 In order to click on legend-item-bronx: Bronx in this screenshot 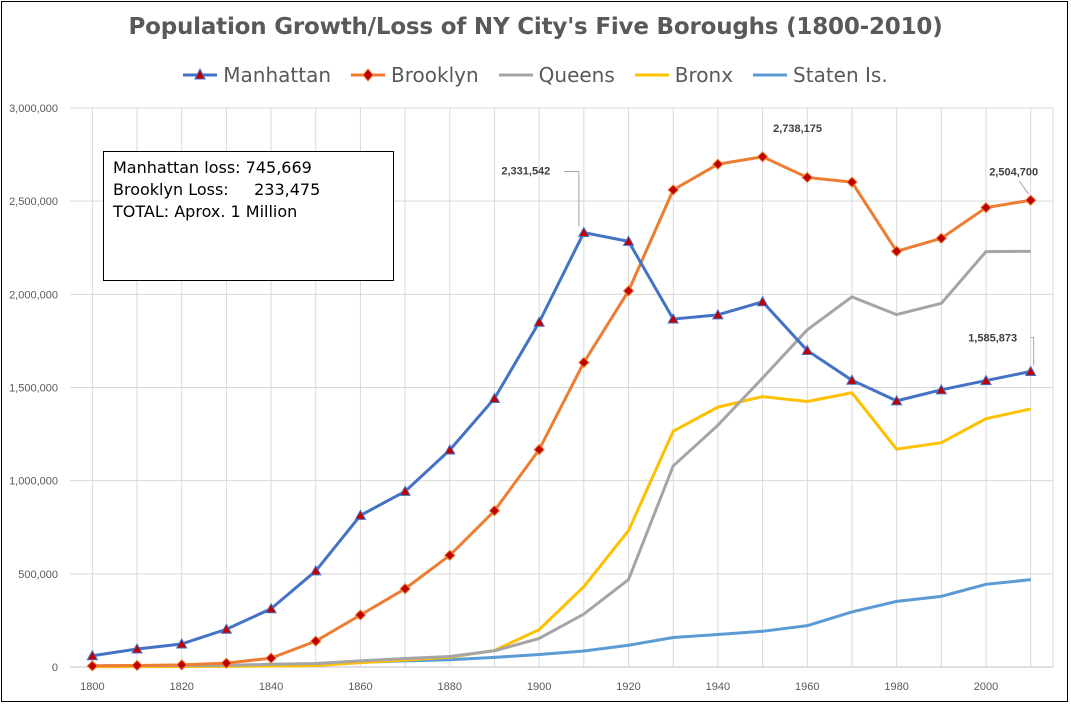, I will do `click(684, 75)`.